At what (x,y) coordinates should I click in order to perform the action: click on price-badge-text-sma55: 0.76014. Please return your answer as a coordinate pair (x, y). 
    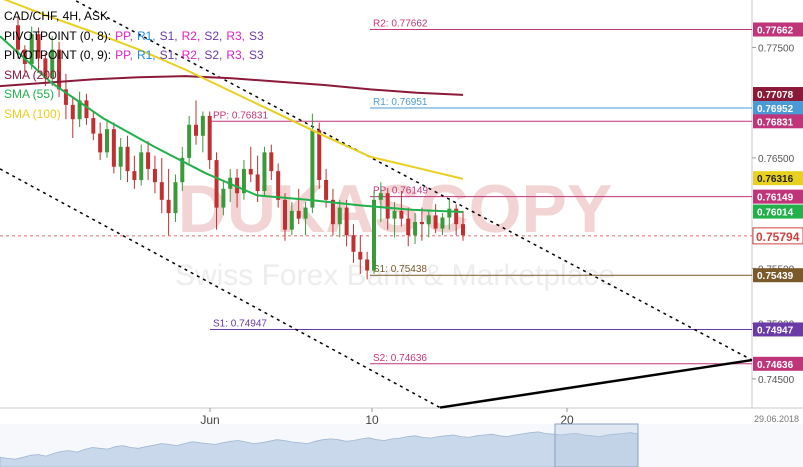
    Looking at the image, I should click on (775, 213).